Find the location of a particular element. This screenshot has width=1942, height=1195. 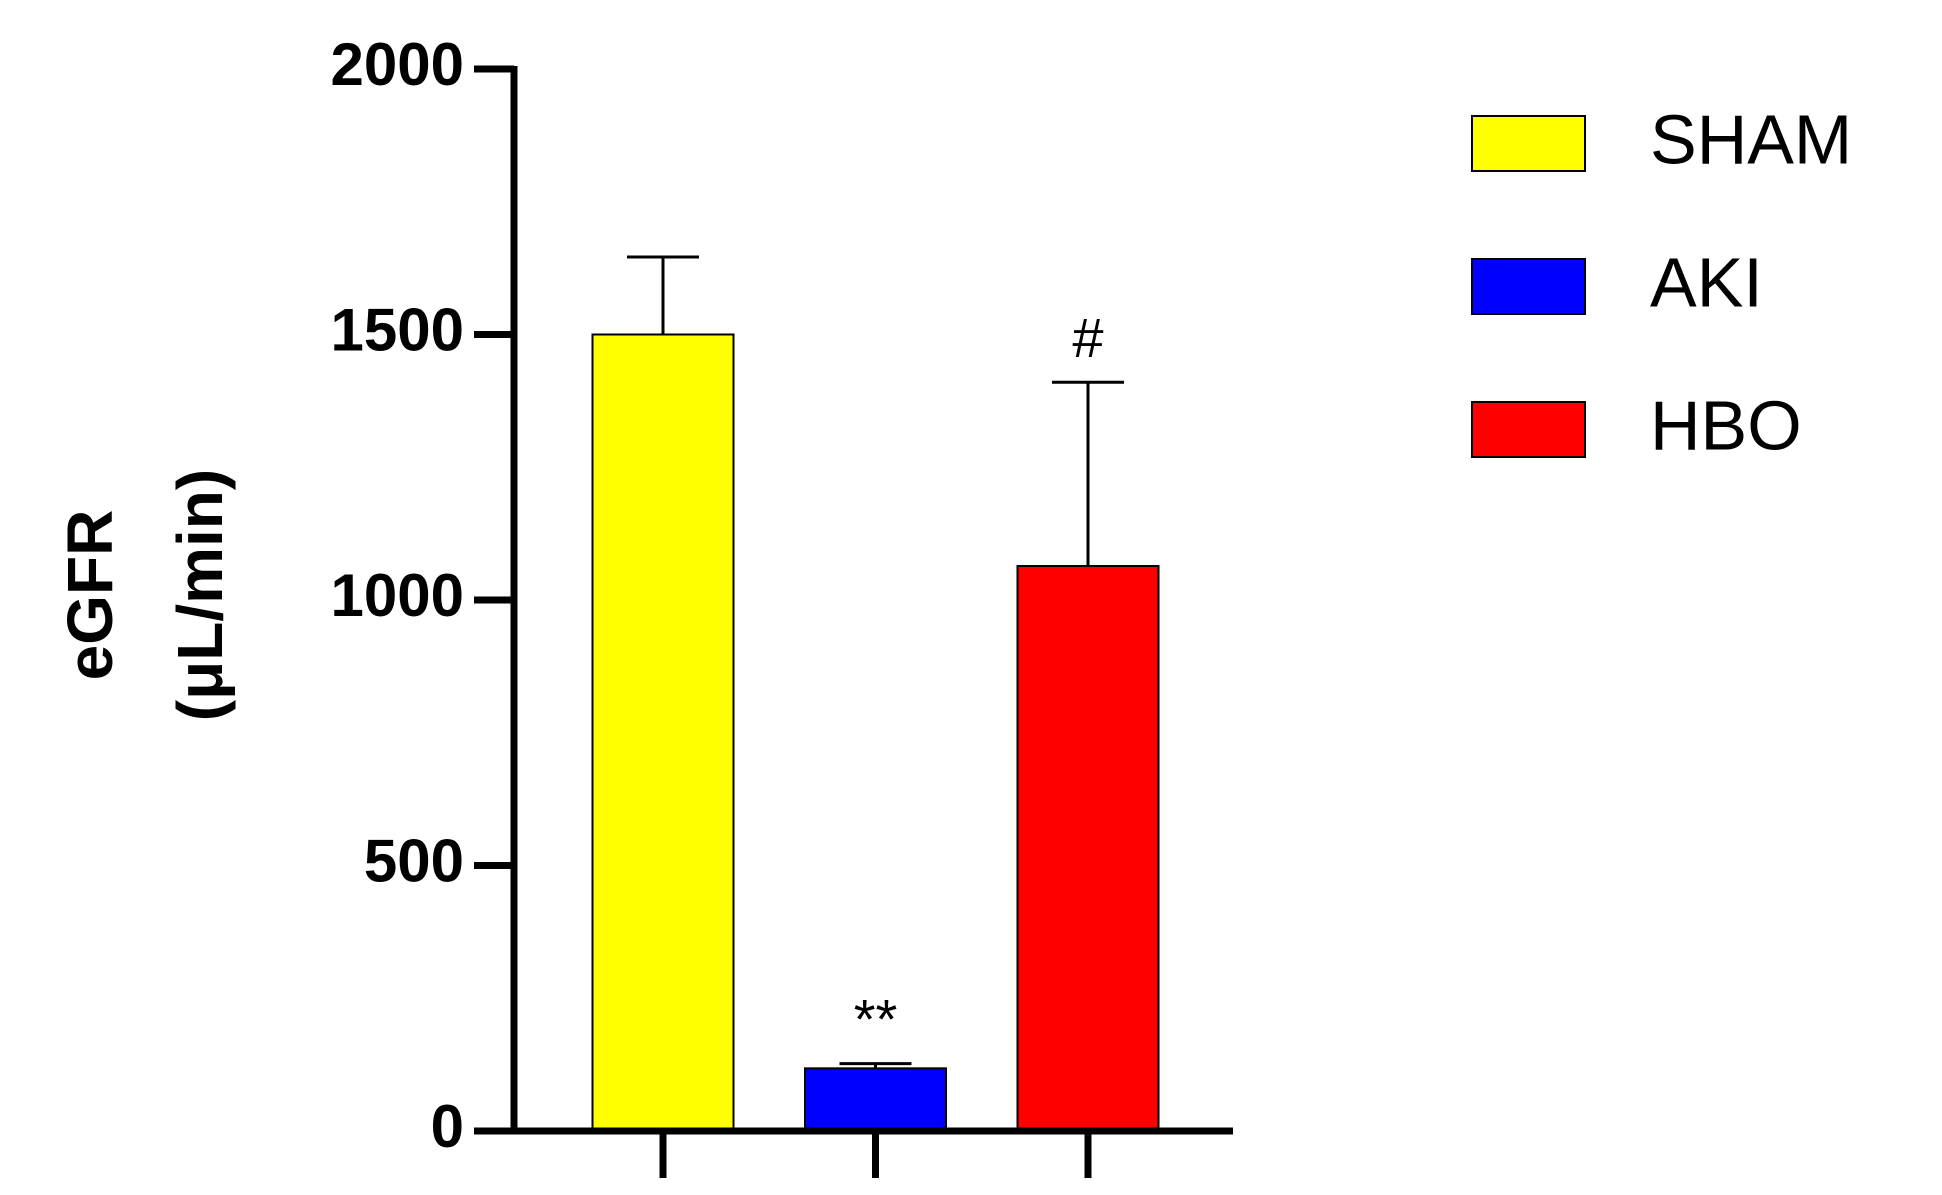

legend-label: HBO is located at coordinates (1726, 425).